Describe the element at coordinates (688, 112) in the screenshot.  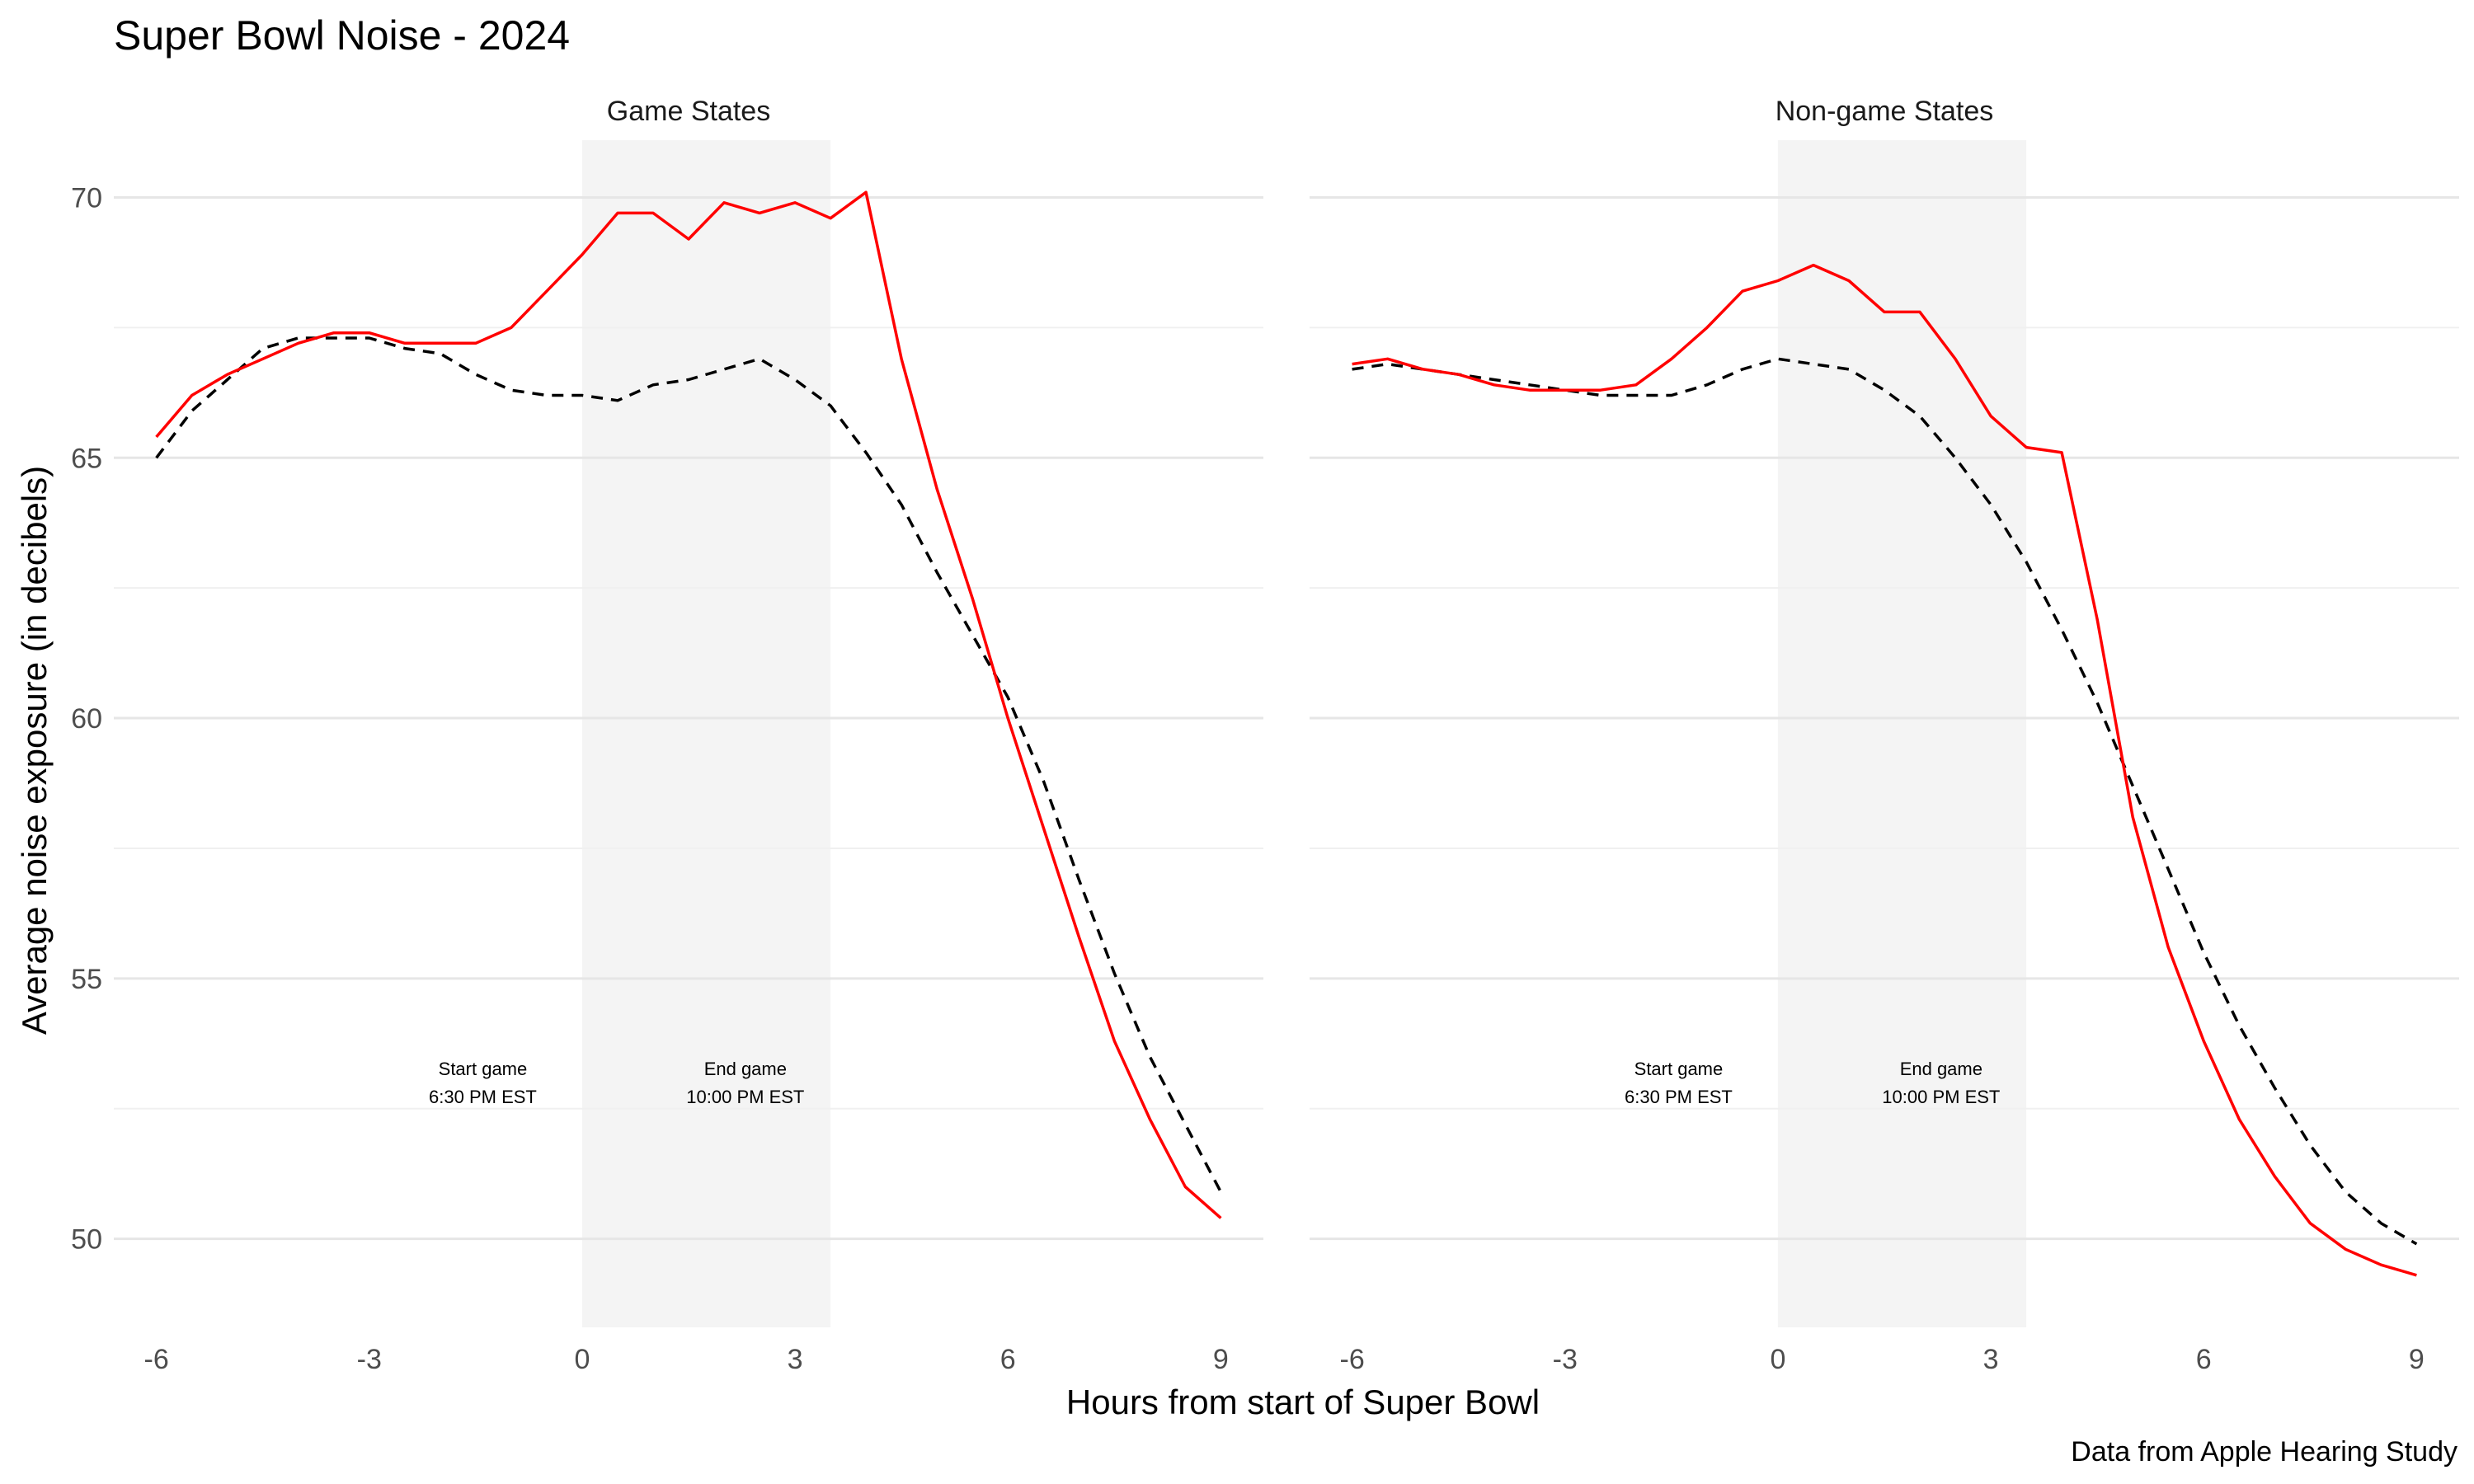
I see `panel-title: Game States` at that location.